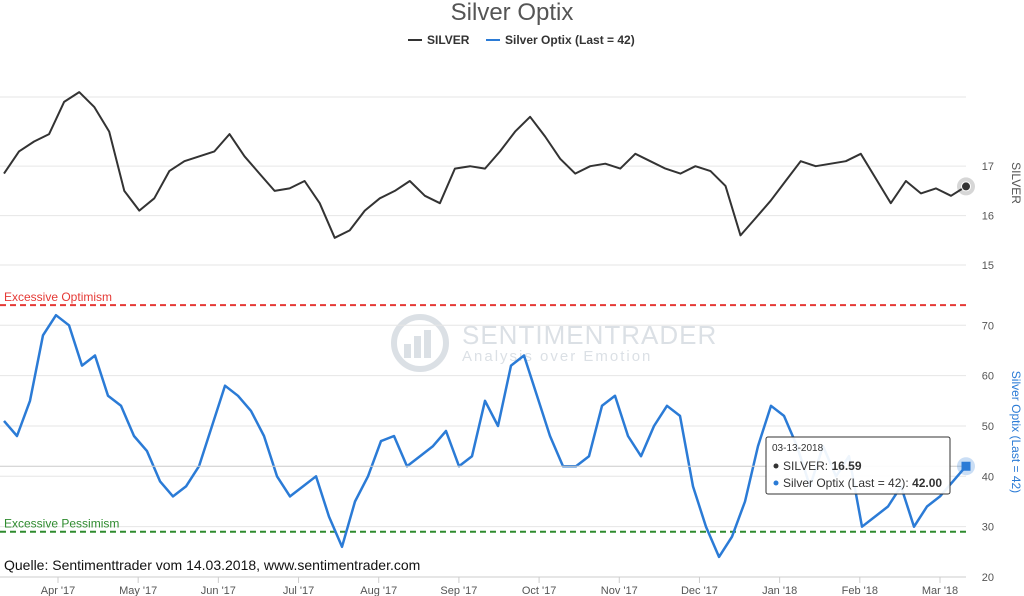 This screenshot has height=596, width=1024. What do you see at coordinates (61, 524) in the screenshot?
I see `band-label-pessimism: Excessive Pessimism` at bounding box center [61, 524].